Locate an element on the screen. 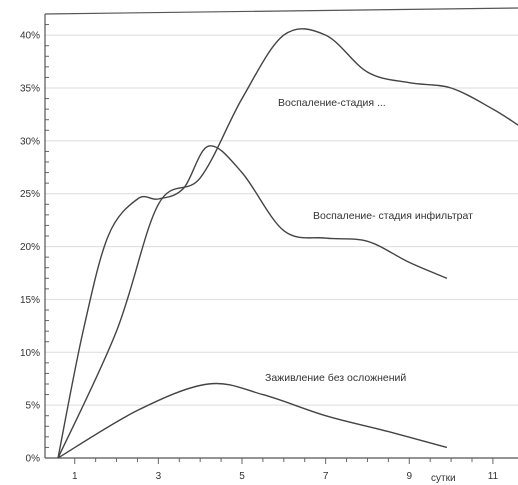  x-tick-label: 5 is located at coordinates (242, 476).